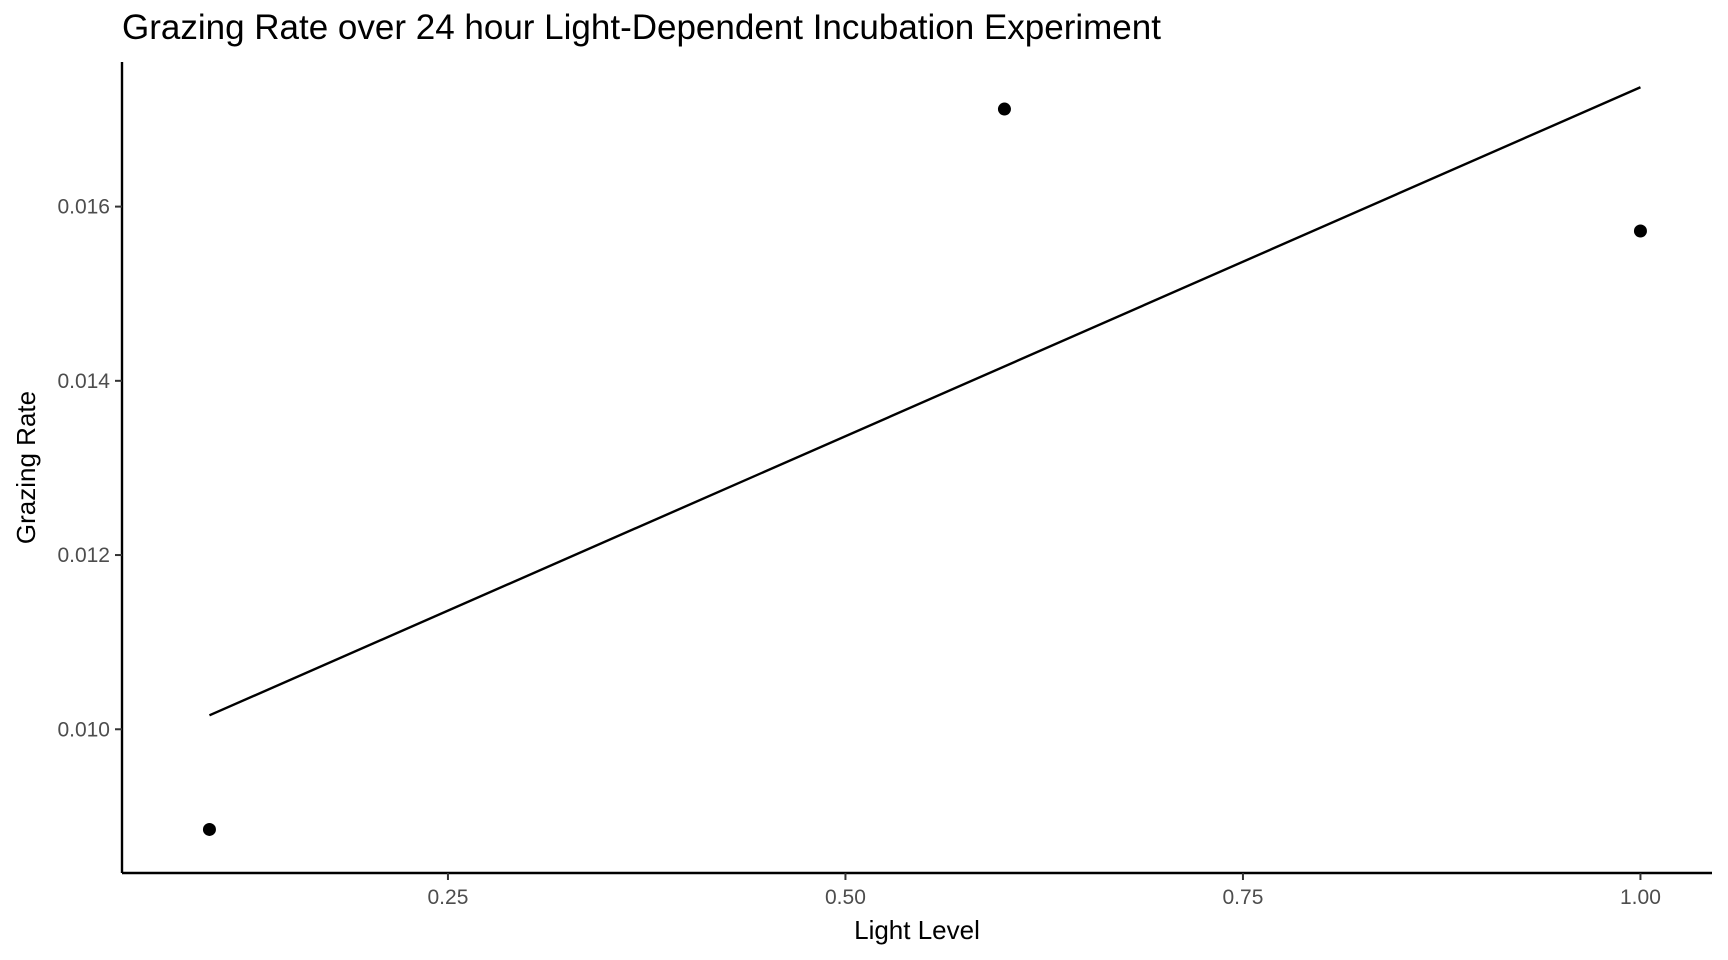 Image resolution: width=1728 pixels, height=960 pixels. Describe the element at coordinates (83, 555) in the screenshot. I see `y-tick-label: 0.012` at that location.